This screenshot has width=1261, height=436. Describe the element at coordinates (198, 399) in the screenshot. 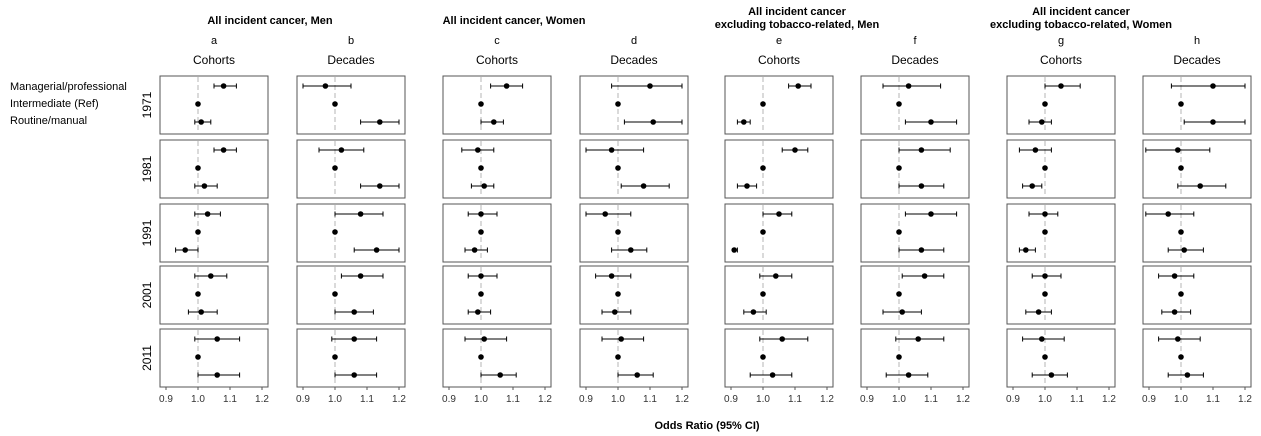

I see `x-tick-label-a-1: 1.0` at that location.